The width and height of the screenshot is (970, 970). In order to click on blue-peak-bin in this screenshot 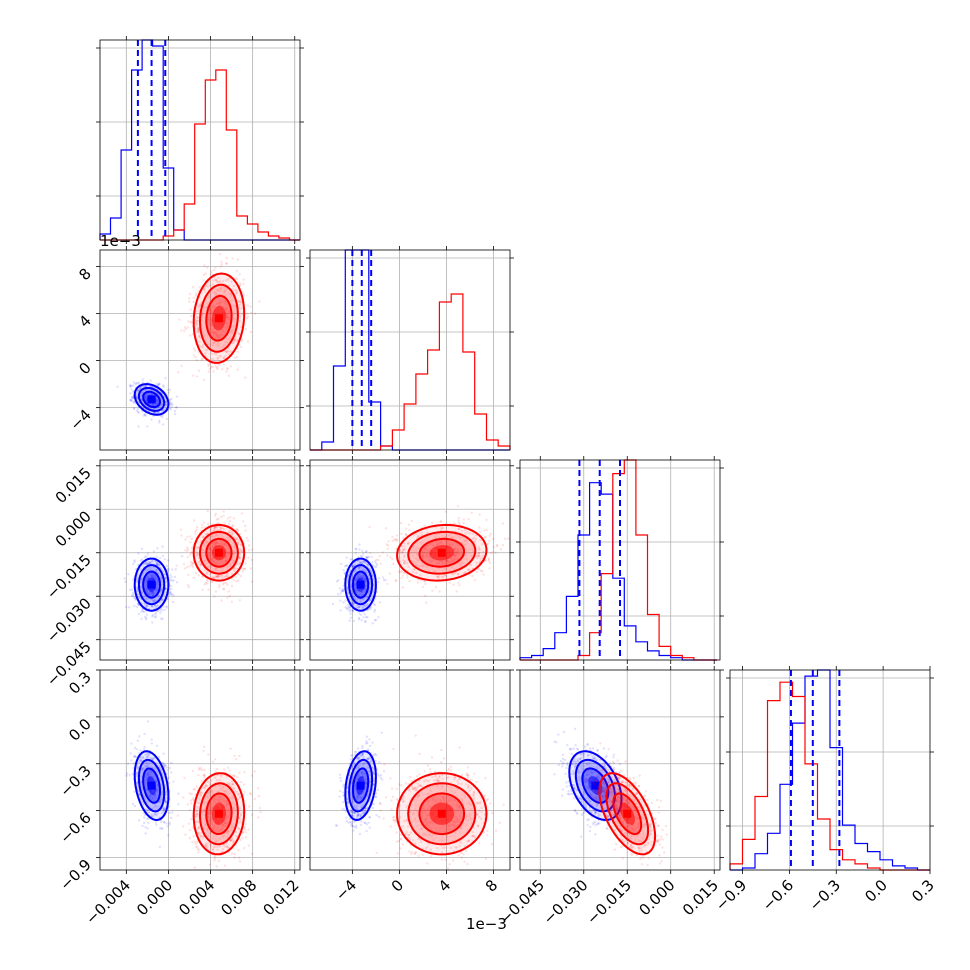, I will do `click(360, 584)`.